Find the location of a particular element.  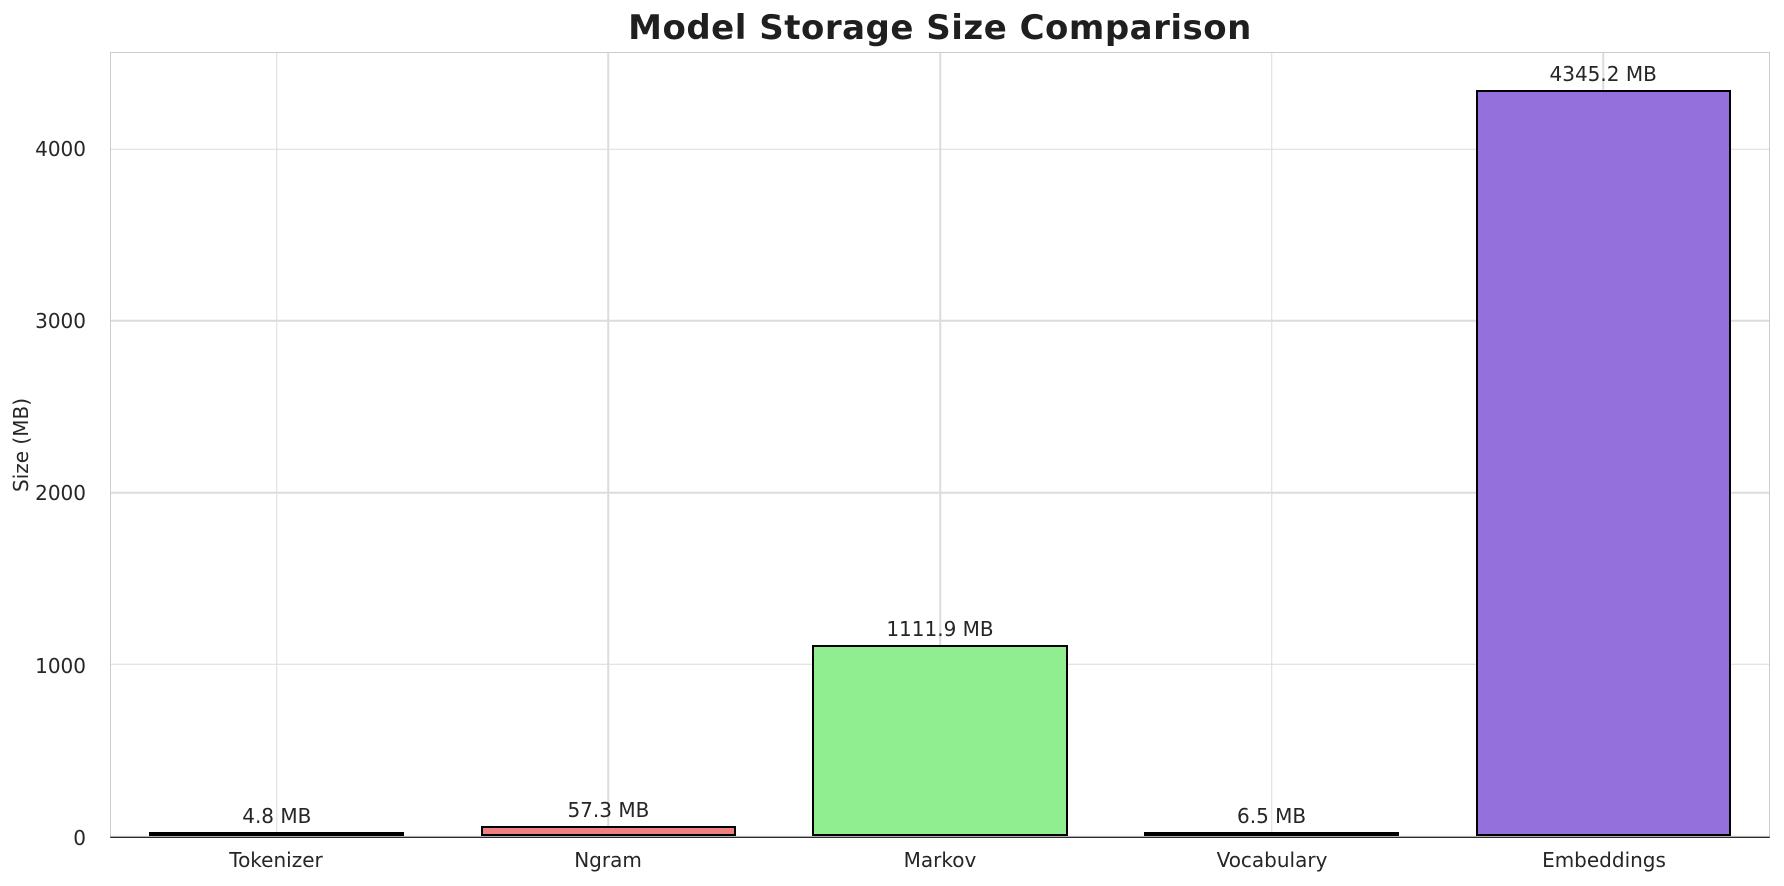

bar-value-label-vocabulary: 6.5 MB is located at coordinates (1272, 816).